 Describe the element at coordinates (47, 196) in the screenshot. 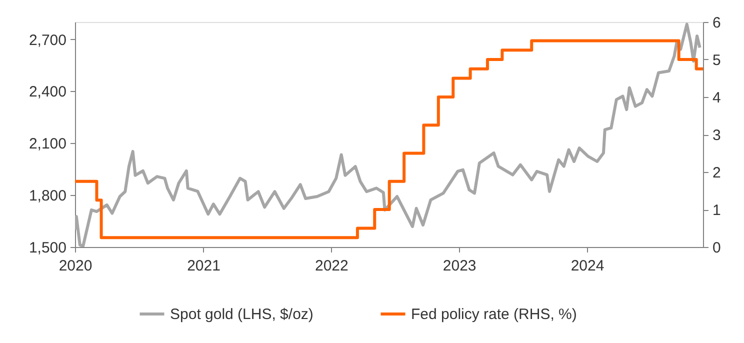

I see `y-tick-label: 1,800` at that location.